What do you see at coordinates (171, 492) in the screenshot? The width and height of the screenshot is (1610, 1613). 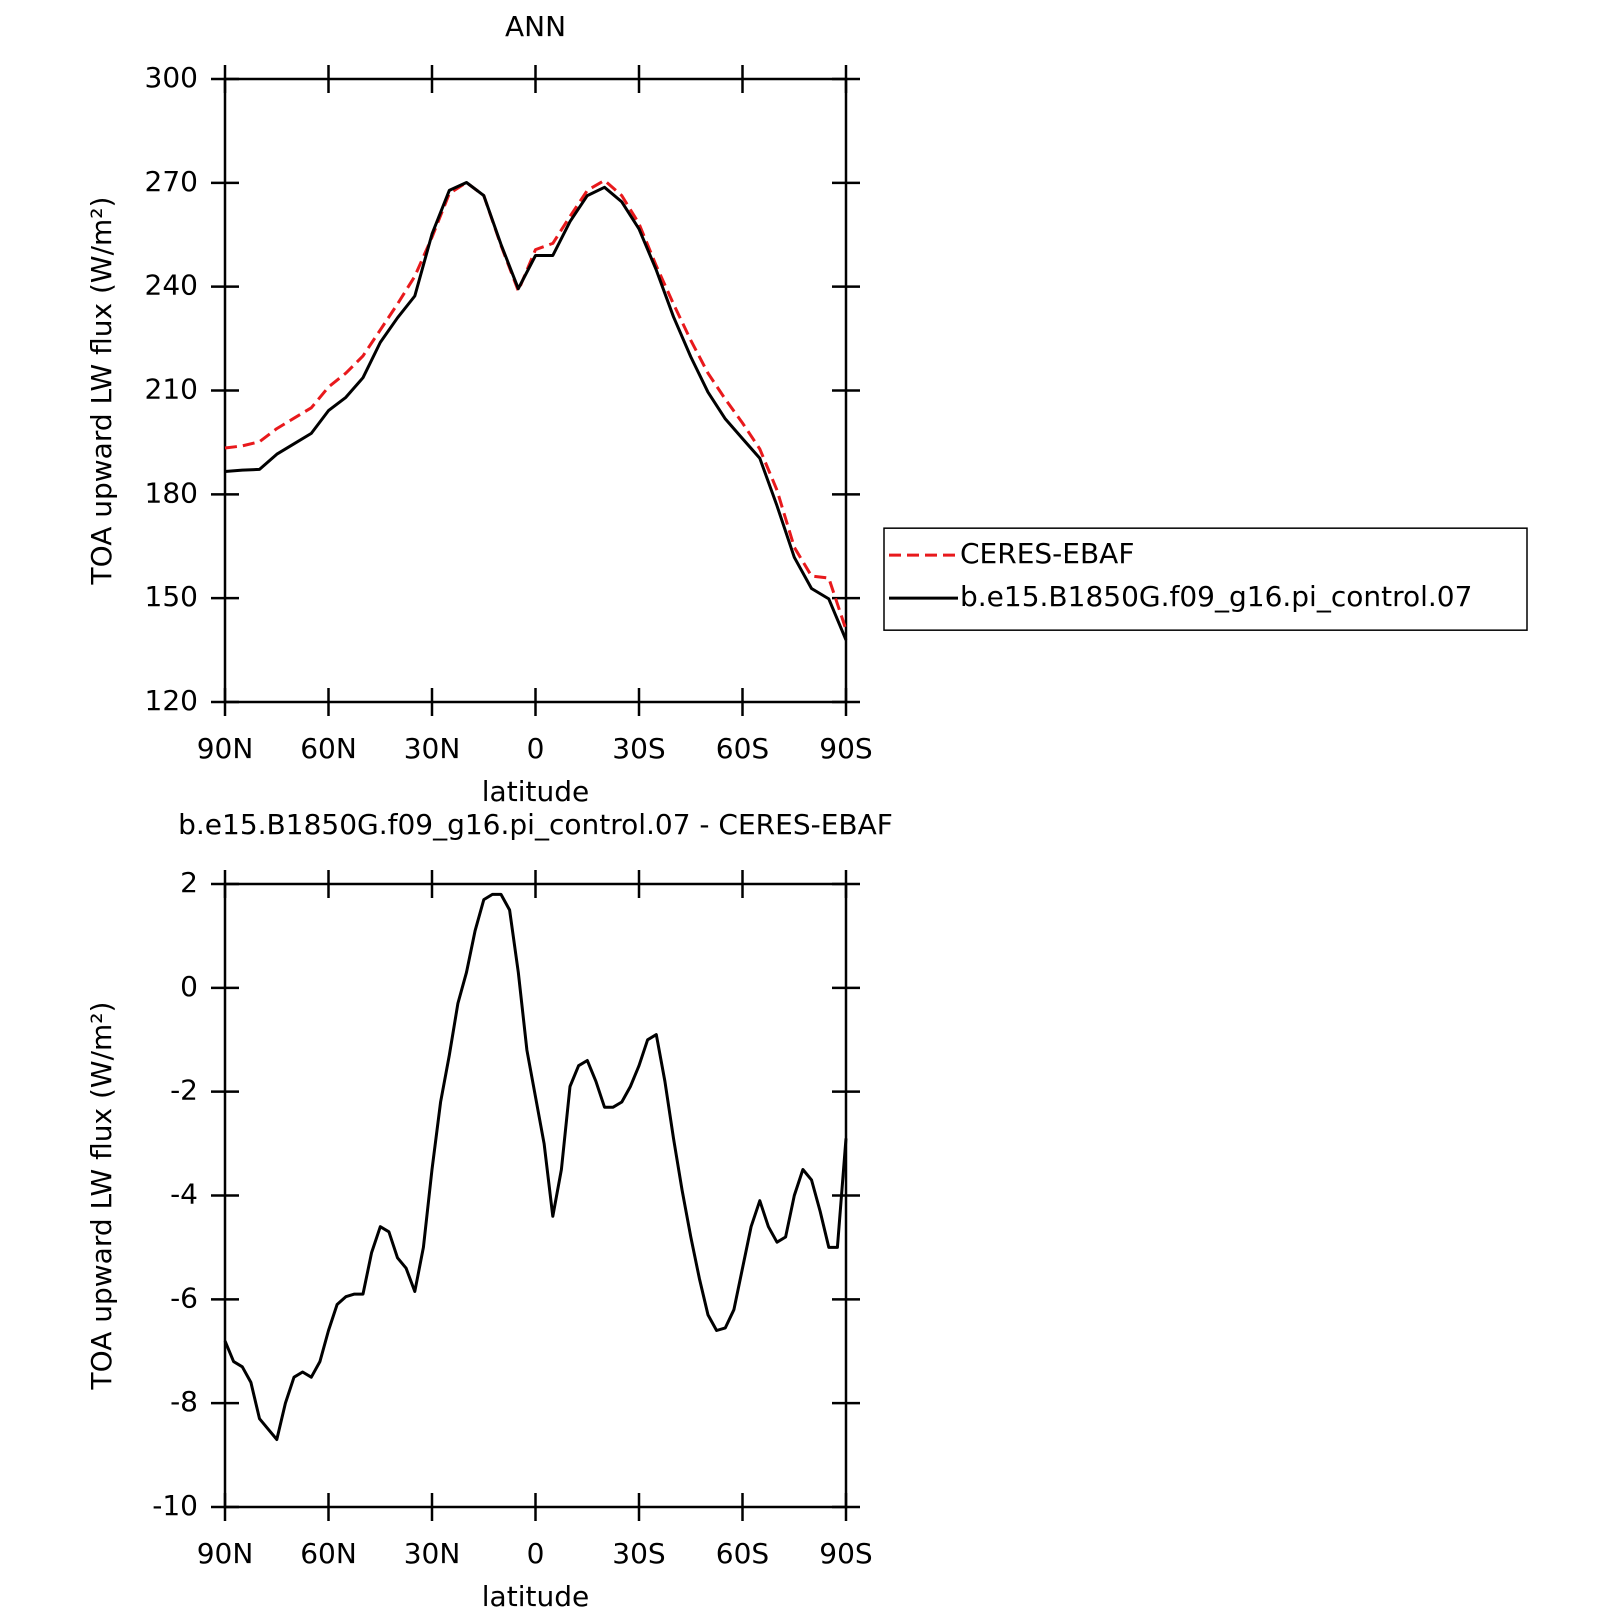 I see `y-tick-label: 180` at bounding box center [171, 492].